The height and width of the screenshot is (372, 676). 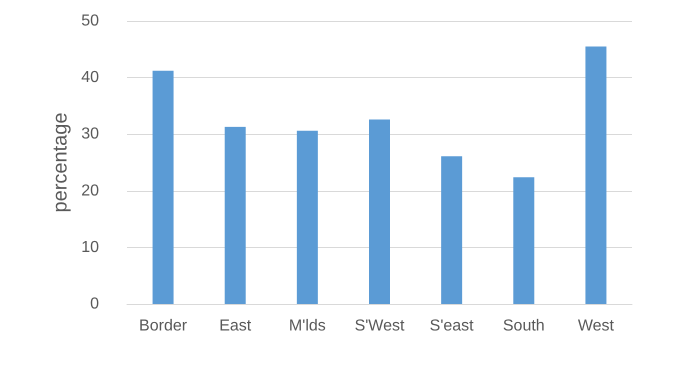 I want to click on y-tick-label: 20, so click(x=90, y=191).